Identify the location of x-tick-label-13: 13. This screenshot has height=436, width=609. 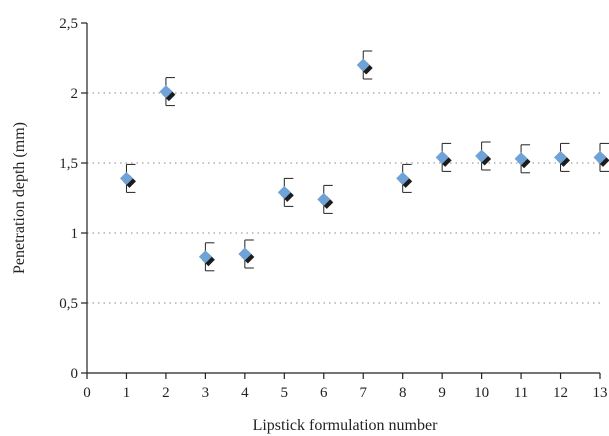
(600, 393).